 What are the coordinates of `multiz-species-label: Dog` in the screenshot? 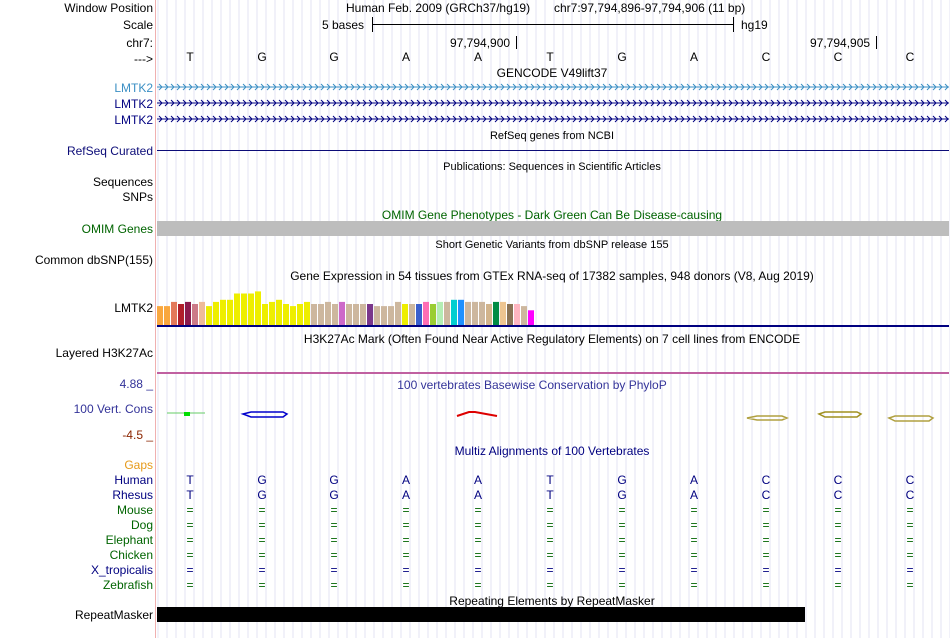 It's located at (141, 525).